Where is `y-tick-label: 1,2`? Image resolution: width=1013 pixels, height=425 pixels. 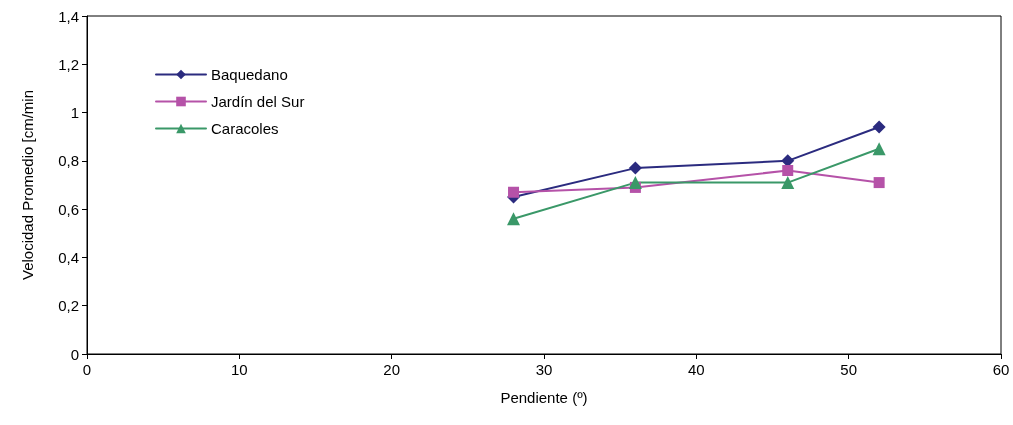 y-tick-label: 1,2 is located at coordinates (68, 64).